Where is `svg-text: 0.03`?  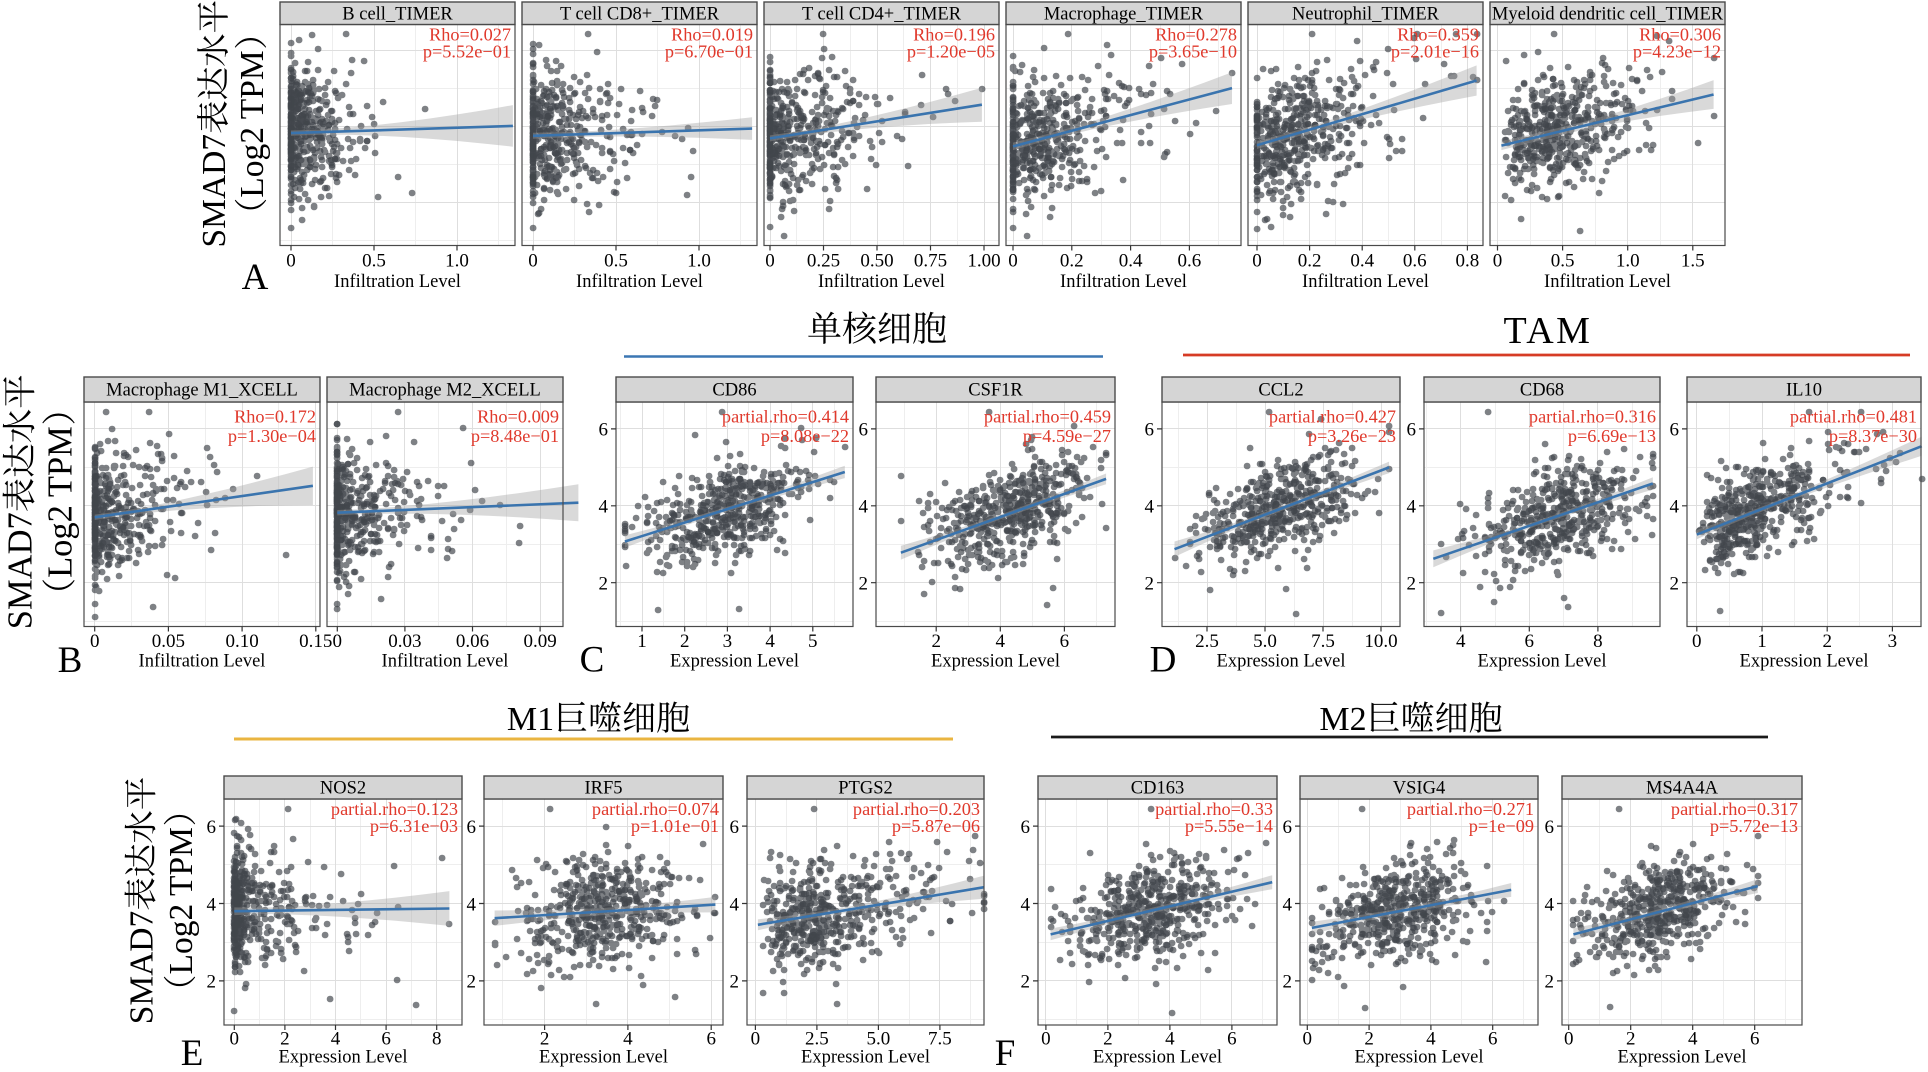 svg-text: 0.03 is located at coordinates (404, 641).